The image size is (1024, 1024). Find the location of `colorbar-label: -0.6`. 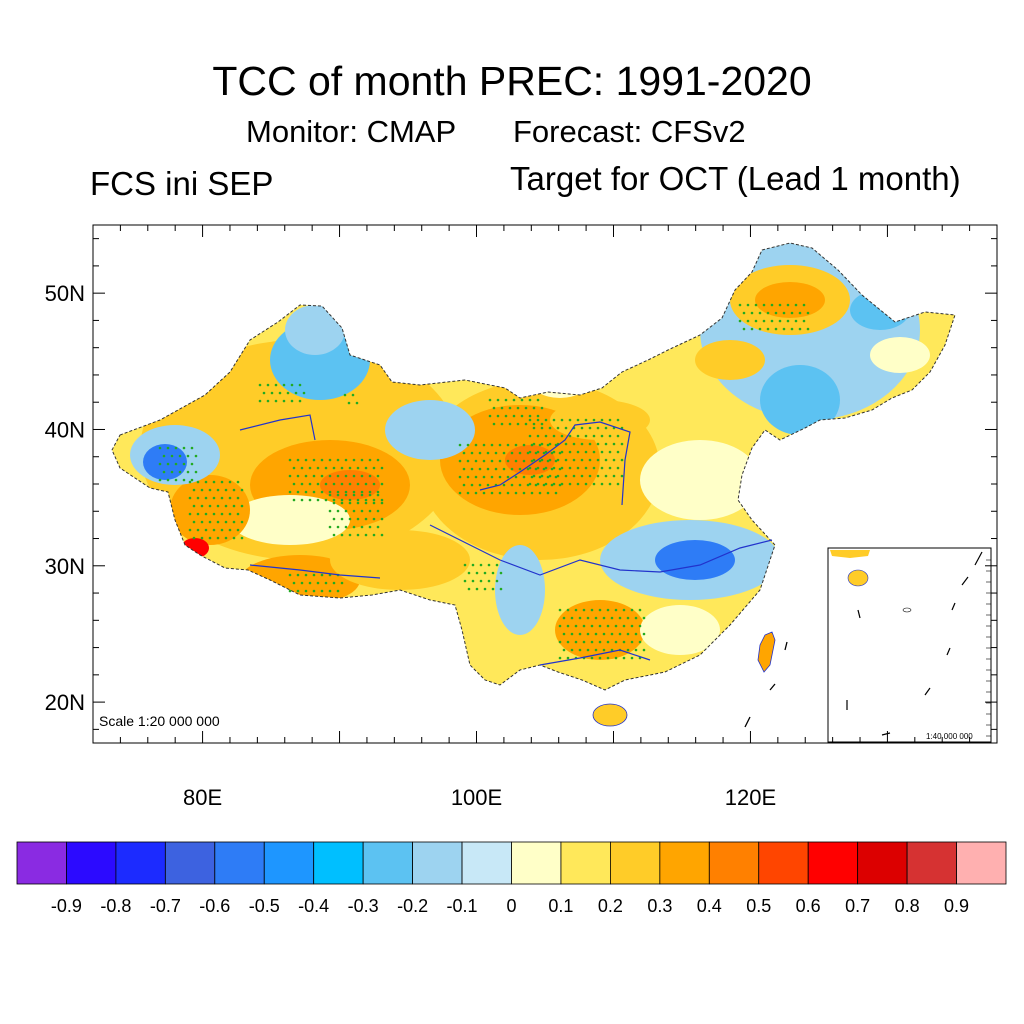

colorbar-label: -0.6 is located at coordinates (214, 906).